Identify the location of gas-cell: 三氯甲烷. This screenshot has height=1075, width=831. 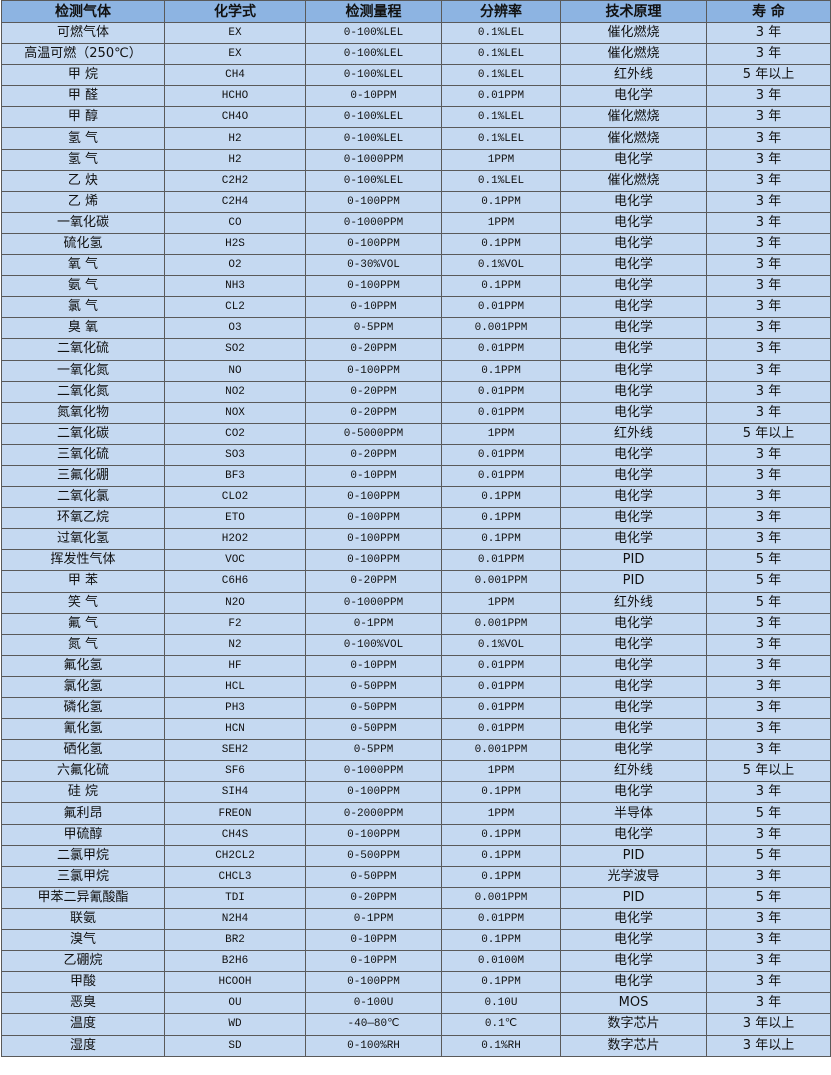
(83, 876).